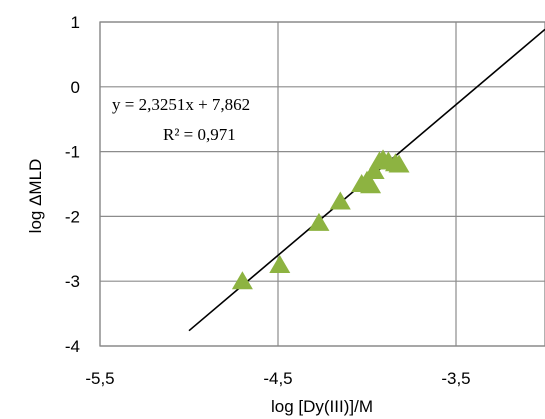 This screenshot has width=545, height=419. I want to click on trendline-r2: R² = 0,971, so click(199, 134).